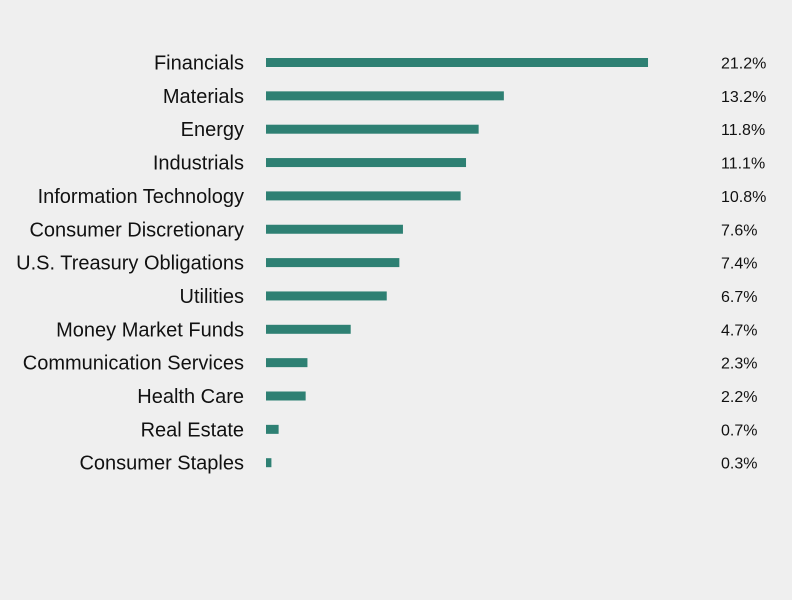 This screenshot has width=792, height=600. Describe the element at coordinates (743, 97) in the screenshot. I see `value-label: 13.2%` at that location.